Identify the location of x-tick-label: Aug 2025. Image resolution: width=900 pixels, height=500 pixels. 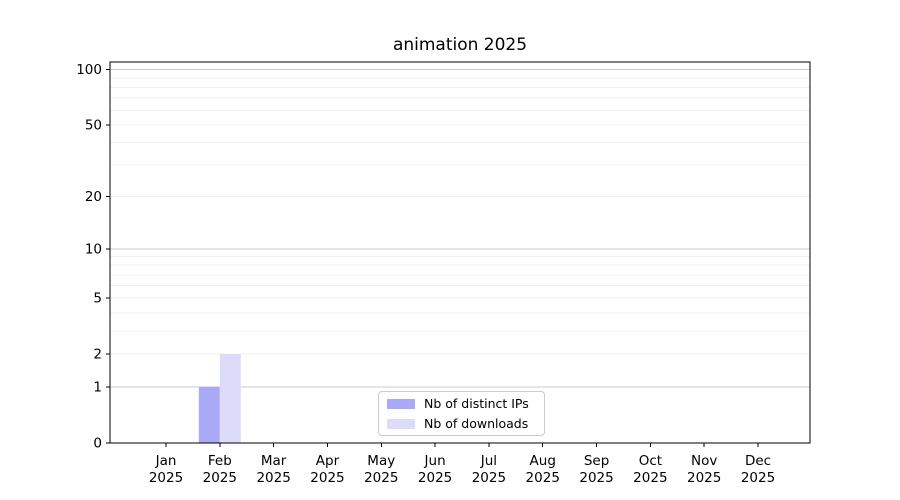
(543, 469).